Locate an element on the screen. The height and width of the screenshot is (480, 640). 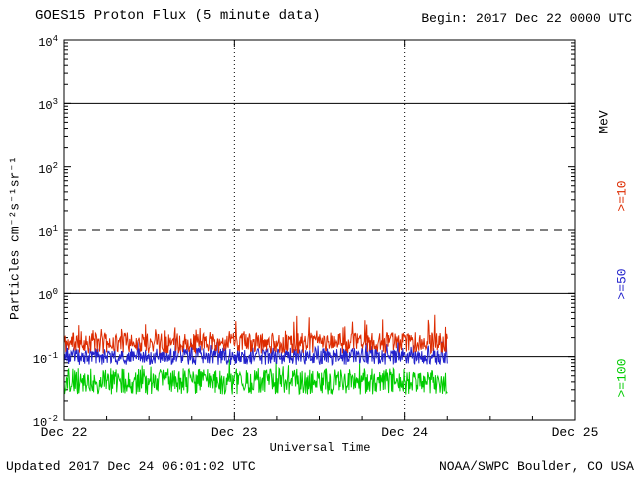
chart-title: GOES15 Proton Flux (5 minute data) is located at coordinates (178, 16).